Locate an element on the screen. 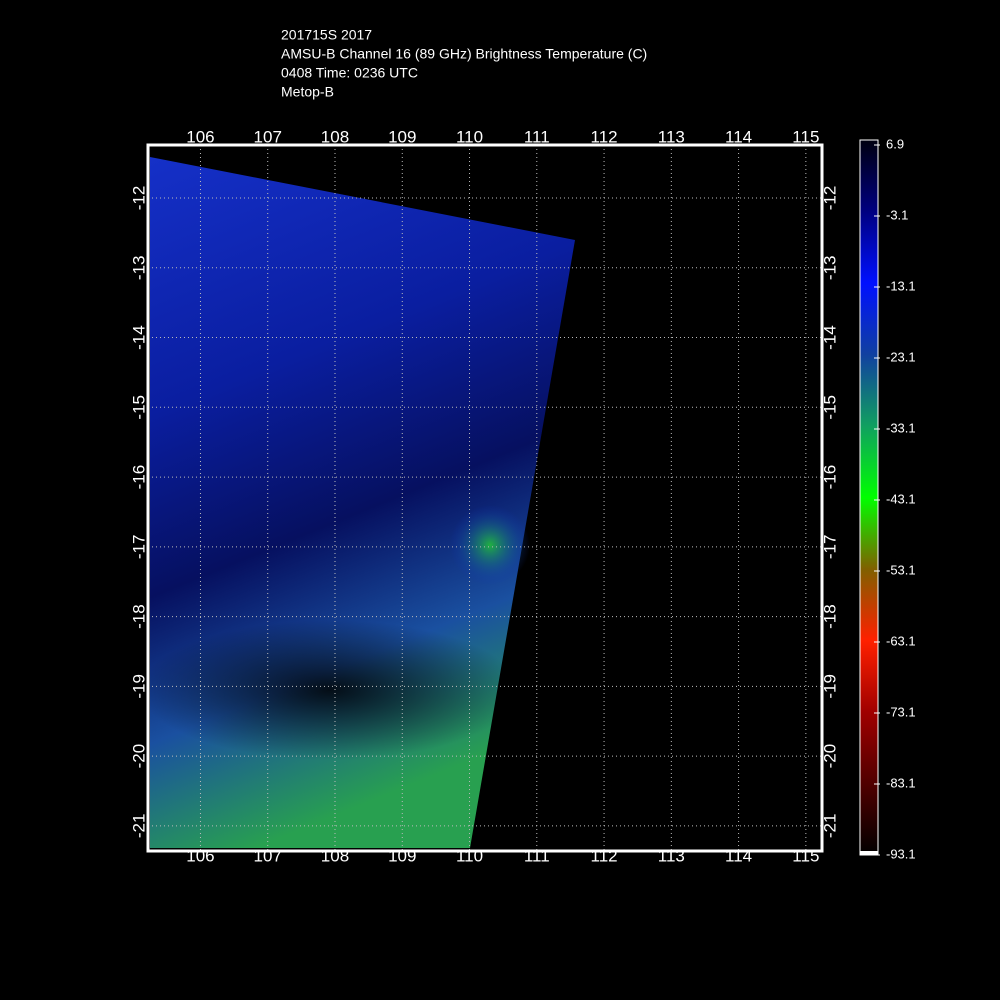  colorbar-tick-label: -53.1 is located at coordinates (901, 569).